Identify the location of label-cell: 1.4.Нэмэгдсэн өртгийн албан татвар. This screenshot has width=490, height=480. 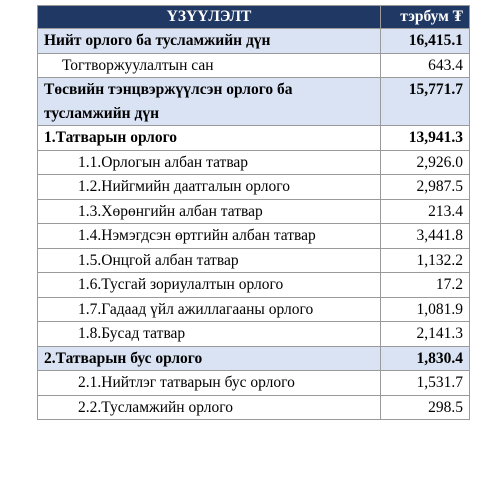
(209, 236).